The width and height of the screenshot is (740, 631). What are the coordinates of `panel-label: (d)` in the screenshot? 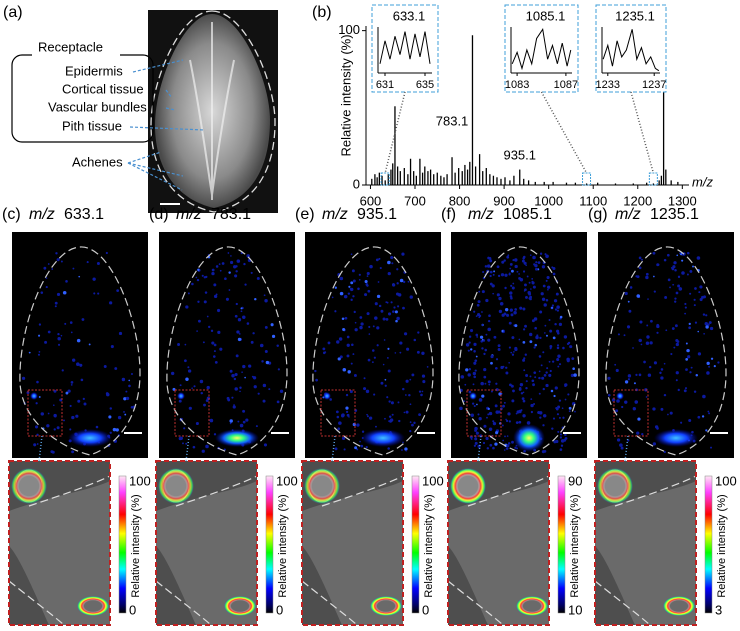 It's located at (159, 214).